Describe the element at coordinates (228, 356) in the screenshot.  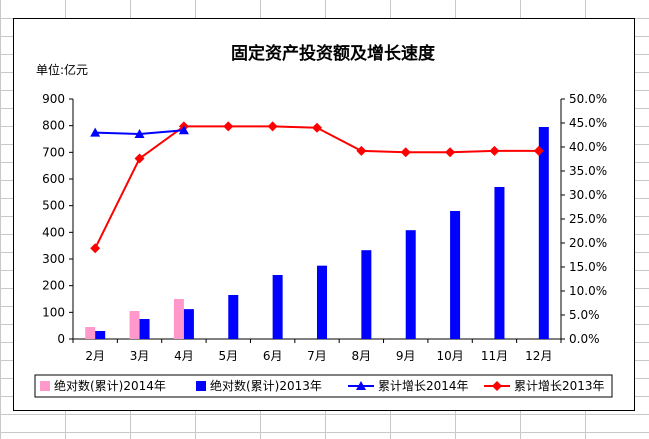
I see `x-tick-label: 5月` at that location.